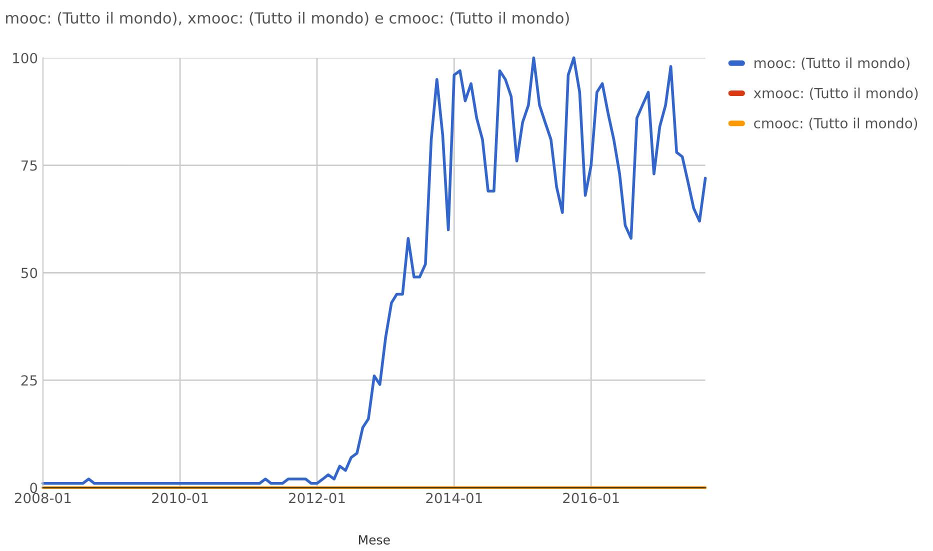 This screenshot has width=933, height=551. Describe the element at coordinates (29, 380) in the screenshot. I see `y-tick-label: 25` at that location.